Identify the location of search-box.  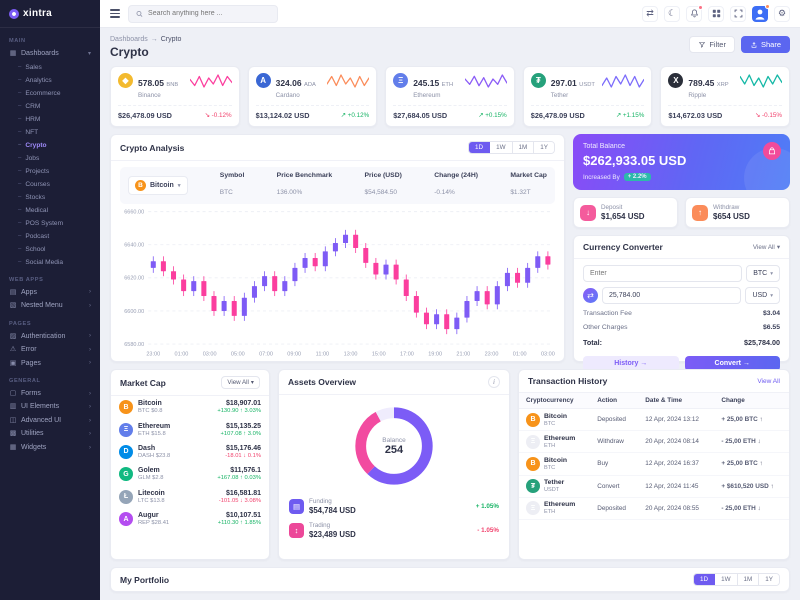
(203, 13).